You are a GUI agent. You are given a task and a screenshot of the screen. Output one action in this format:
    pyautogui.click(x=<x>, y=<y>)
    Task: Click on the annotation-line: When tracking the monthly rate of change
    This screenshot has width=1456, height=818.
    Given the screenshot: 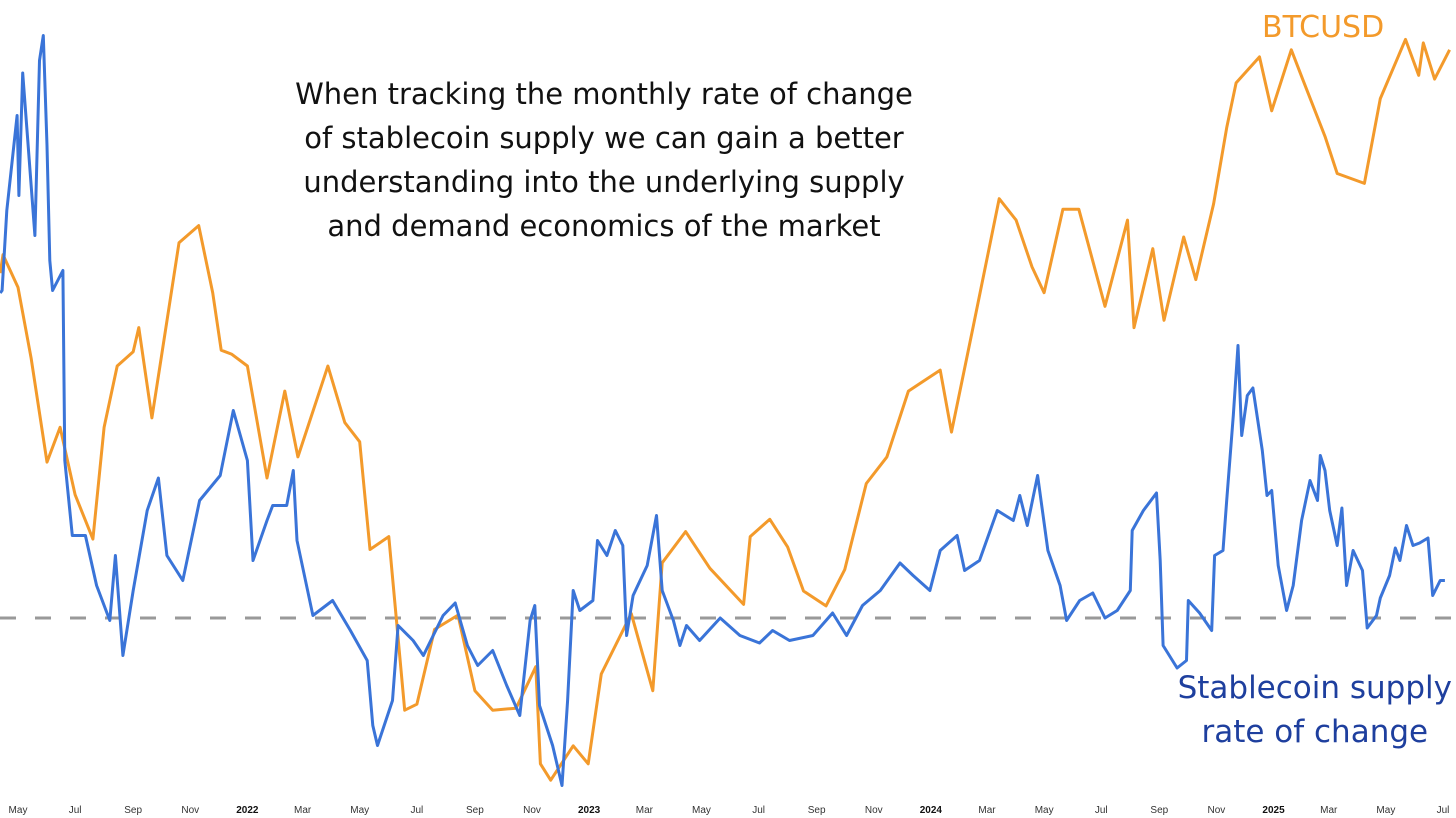 What is the action you would take?
    pyautogui.click(x=604, y=94)
    